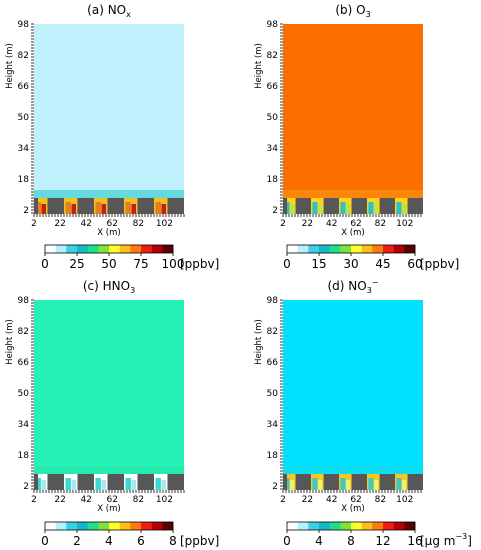 The image size is (481, 550). I want to click on x-tick-label: 62, so click(112, 500).